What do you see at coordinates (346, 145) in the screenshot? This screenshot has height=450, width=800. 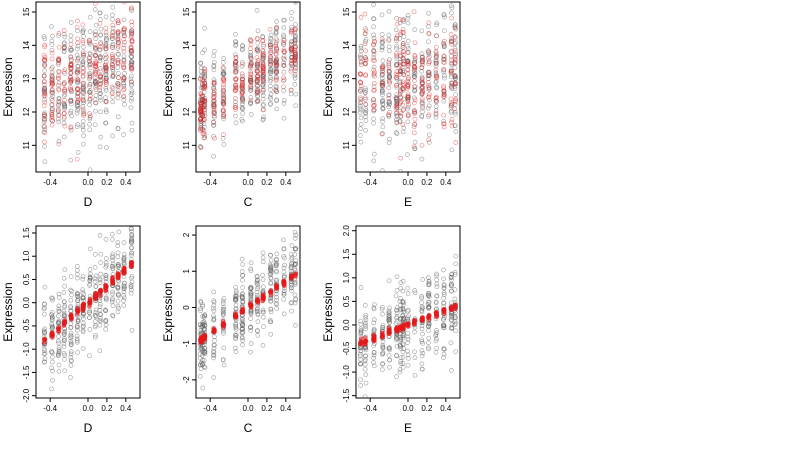 I see `y-tick-label: 11` at bounding box center [346, 145].